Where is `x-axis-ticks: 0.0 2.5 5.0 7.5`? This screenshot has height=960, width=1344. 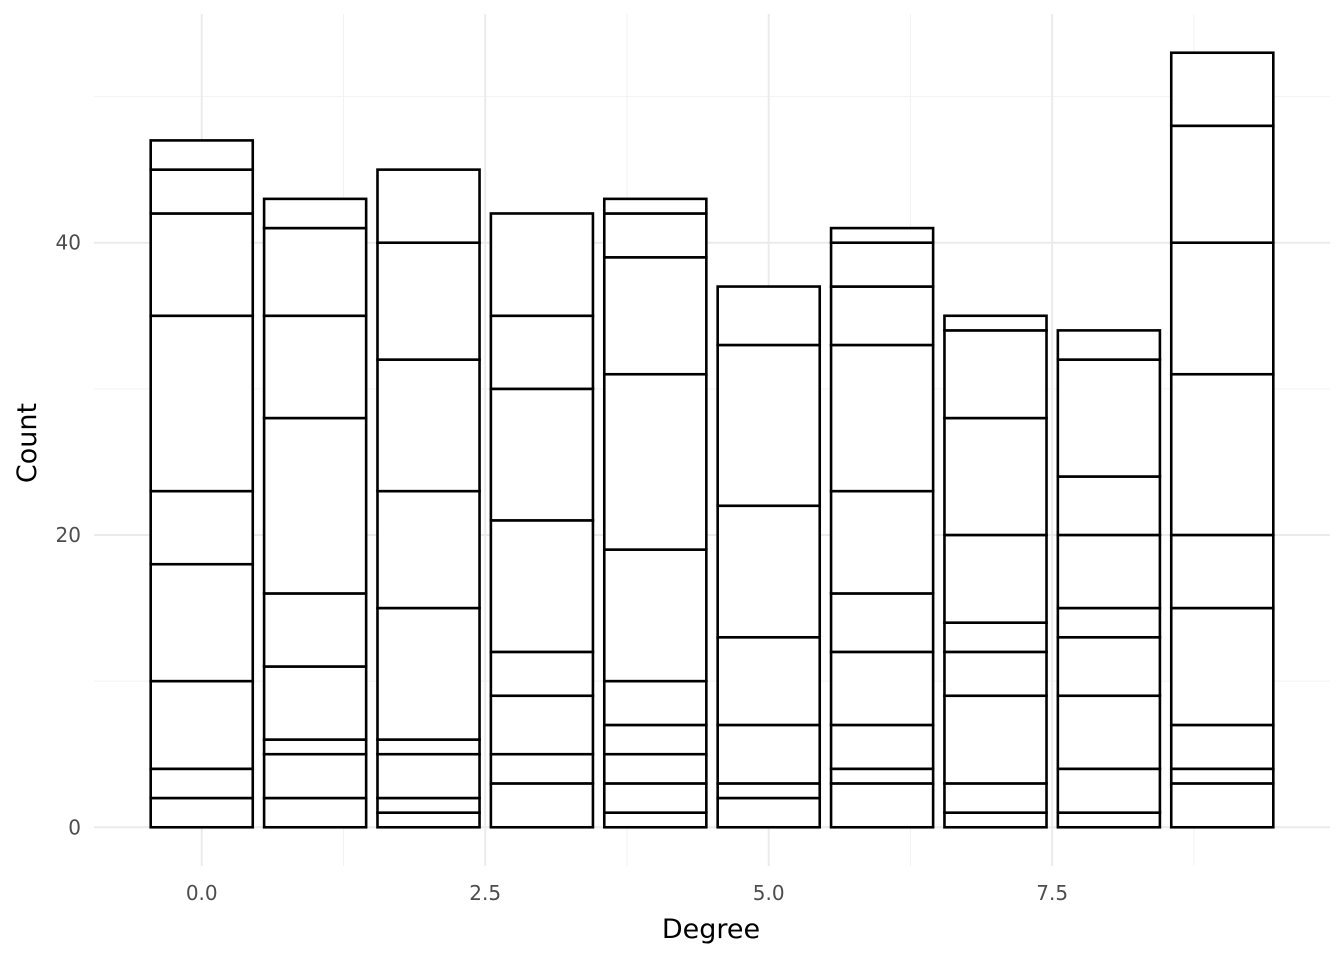 x-axis-ticks: 0.0 2.5 5.0 7.5 is located at coordinates (627, 893).